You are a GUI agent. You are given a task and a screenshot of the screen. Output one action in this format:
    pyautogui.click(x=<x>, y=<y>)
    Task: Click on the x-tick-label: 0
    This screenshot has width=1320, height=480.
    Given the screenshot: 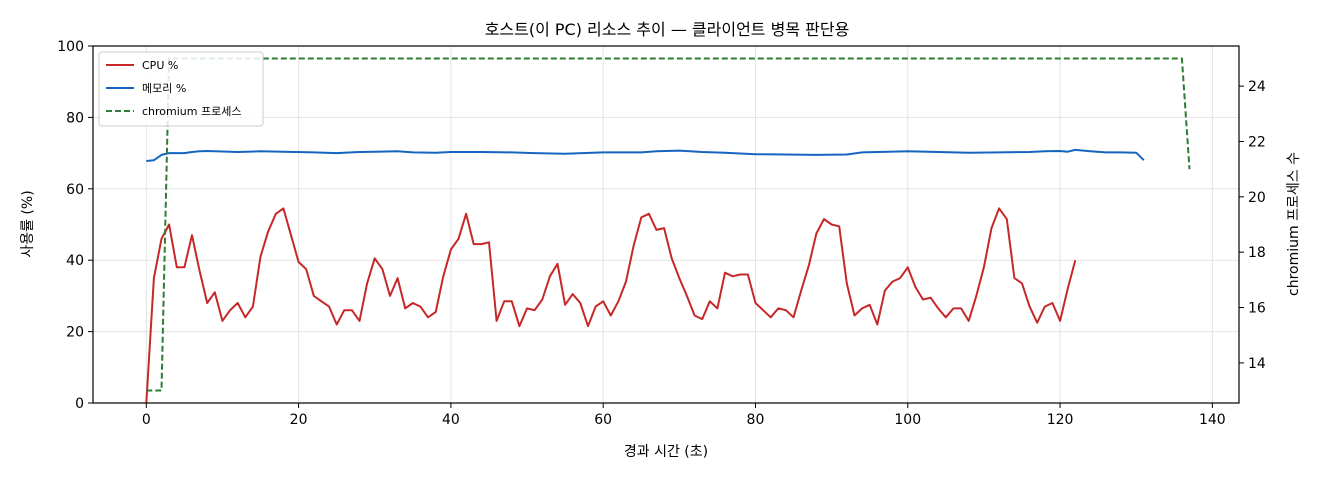 What is the action you would take?
    pyautogui.click(x=146, y=420)
    